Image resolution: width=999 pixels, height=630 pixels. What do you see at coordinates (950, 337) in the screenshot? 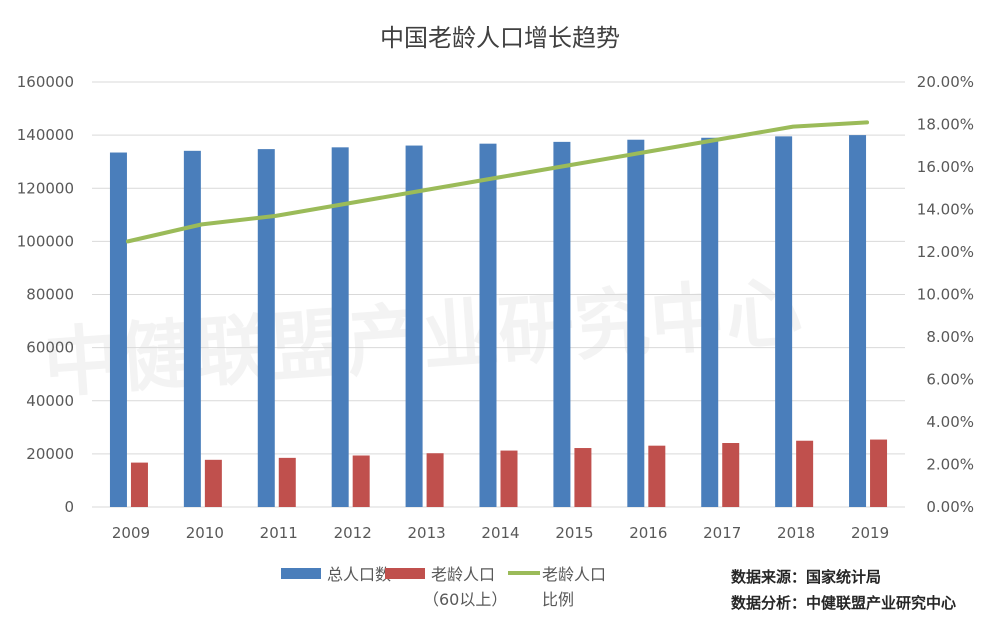
I see `y2-tick-label: 8.00%` at bounding box center [950, 337].